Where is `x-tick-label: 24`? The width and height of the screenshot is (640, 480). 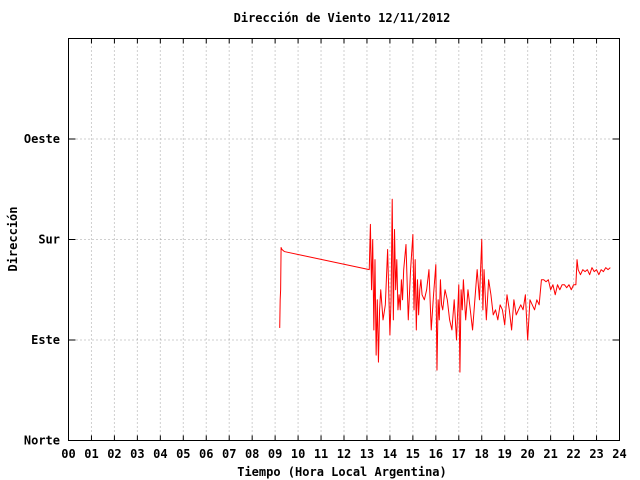 x-tick-label: 24 is located at coordinates (619, 454).